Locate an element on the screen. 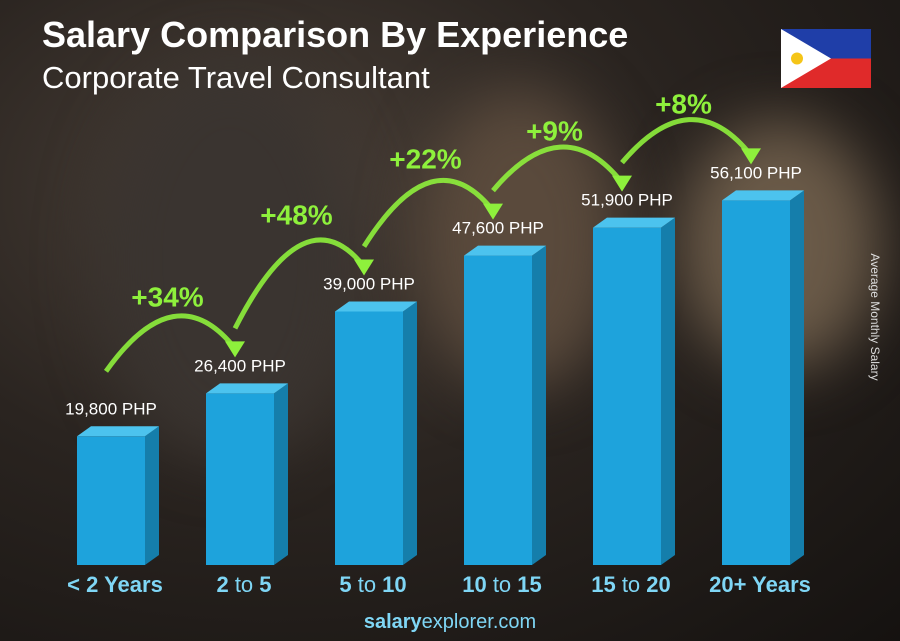 Image resolution: width=900 pixels, height=641 pixels. x-tick-part: 20+ Years is located at coordinates (760, 584).